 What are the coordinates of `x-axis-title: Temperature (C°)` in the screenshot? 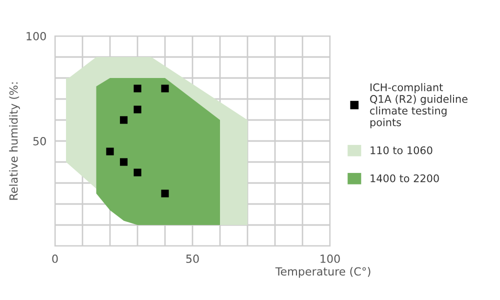 It's located at (322, 272).